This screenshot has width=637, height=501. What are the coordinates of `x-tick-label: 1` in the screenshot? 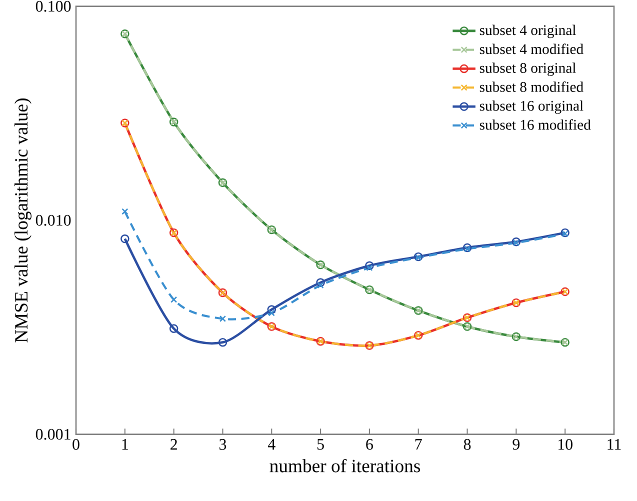 It's located at (125, 444).